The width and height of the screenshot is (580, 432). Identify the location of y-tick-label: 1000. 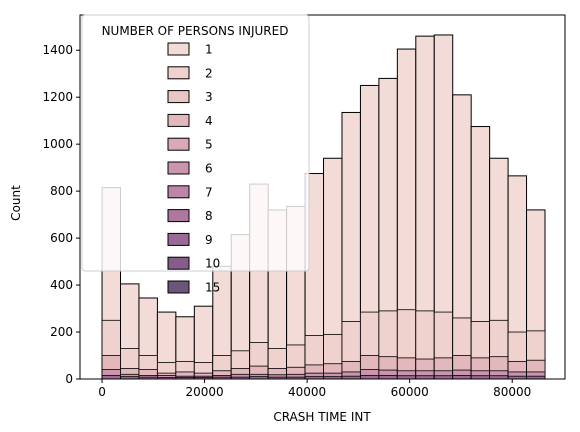
(57, 144).